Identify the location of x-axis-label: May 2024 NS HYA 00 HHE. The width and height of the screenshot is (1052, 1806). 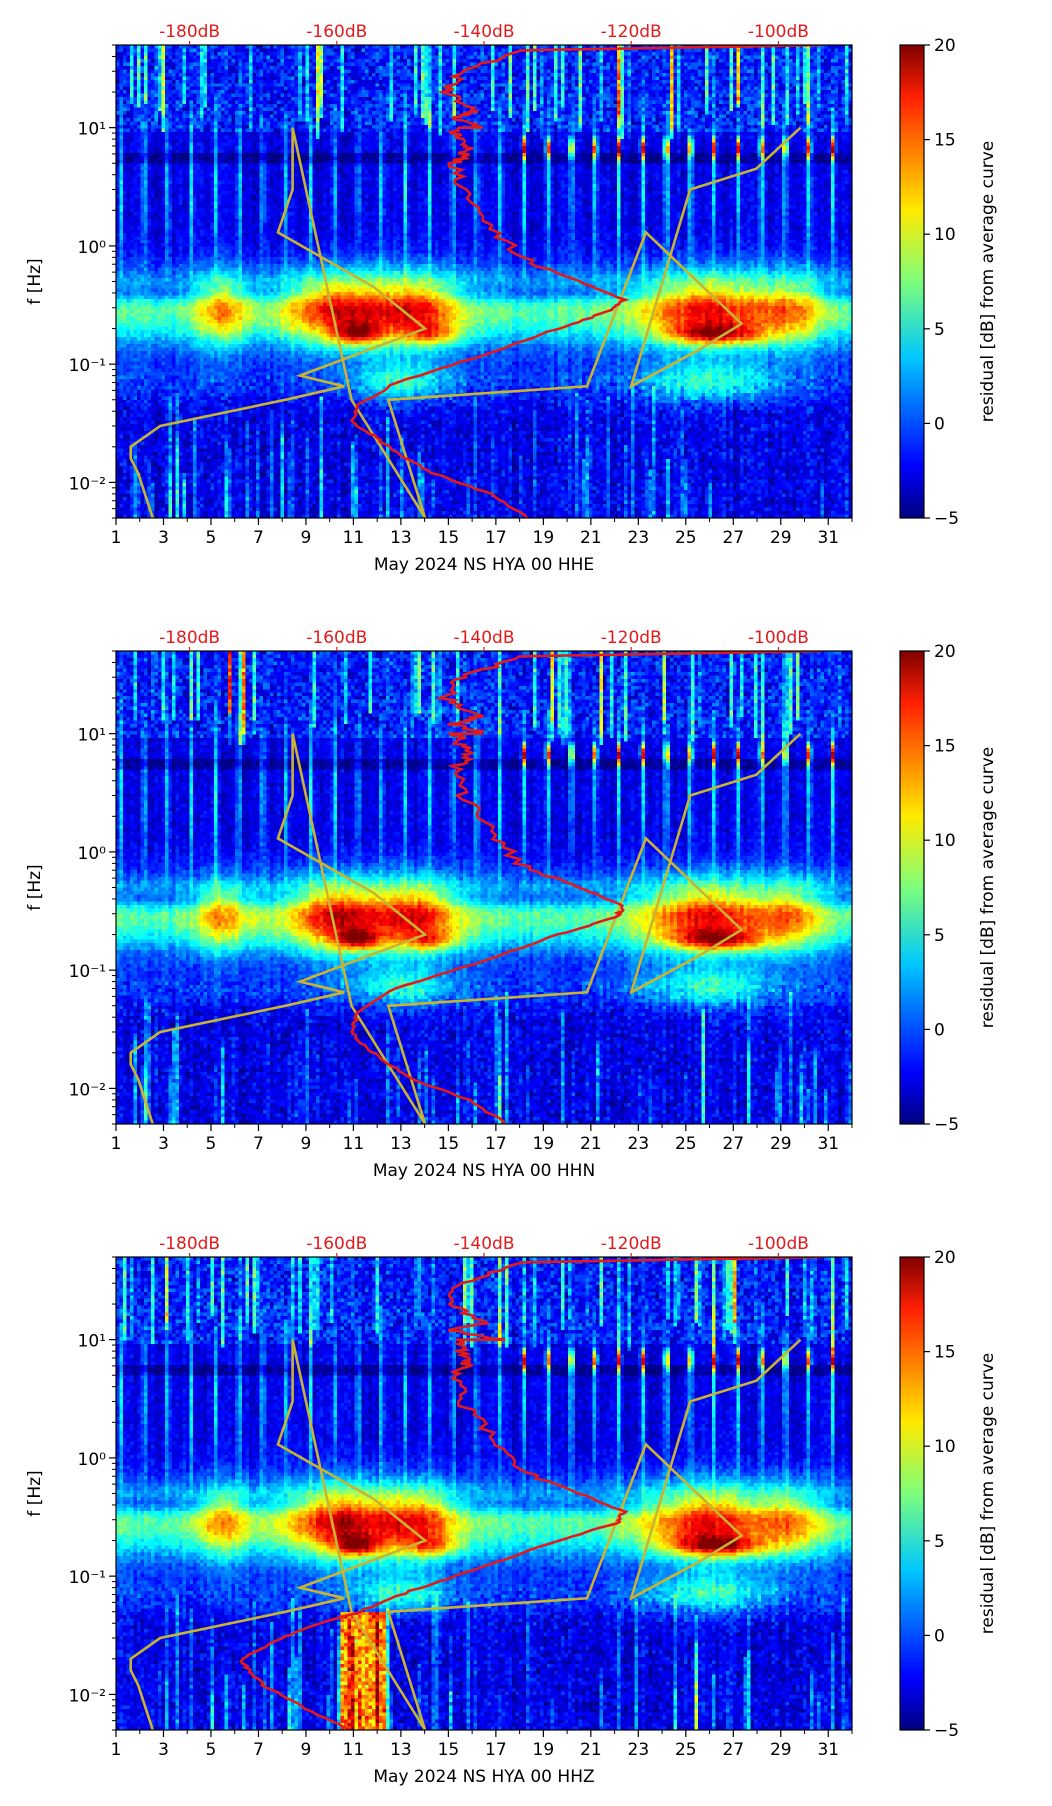
(484, 565).